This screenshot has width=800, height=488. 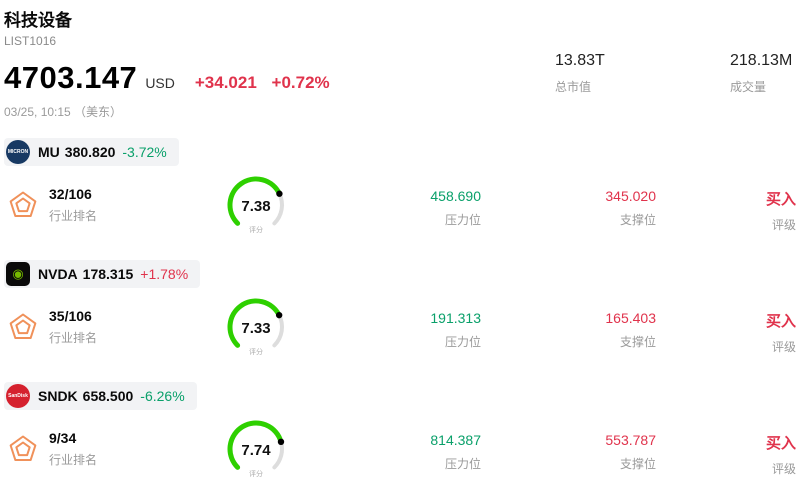 What do you see at coordinates (164, 274) in the screenshot?
I see `stock-change: +1.78%` at bounding box center [164, 274].